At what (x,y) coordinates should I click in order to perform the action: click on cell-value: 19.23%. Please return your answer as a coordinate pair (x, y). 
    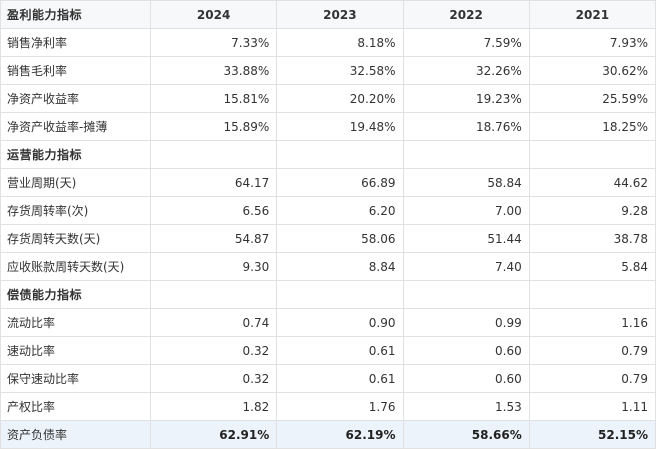
    Looking at the image, I should click on (466, 98).